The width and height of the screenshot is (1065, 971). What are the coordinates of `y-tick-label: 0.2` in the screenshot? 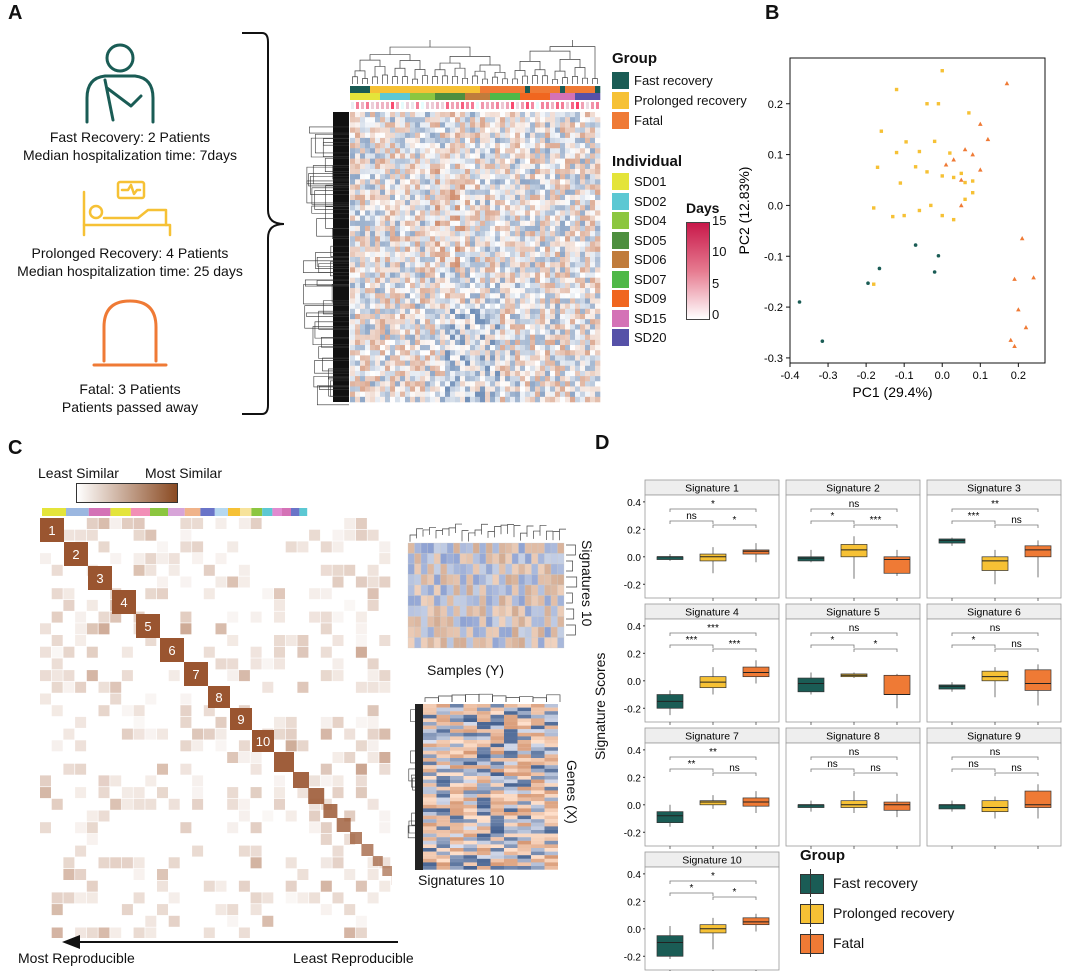 It's located at (634, 902).